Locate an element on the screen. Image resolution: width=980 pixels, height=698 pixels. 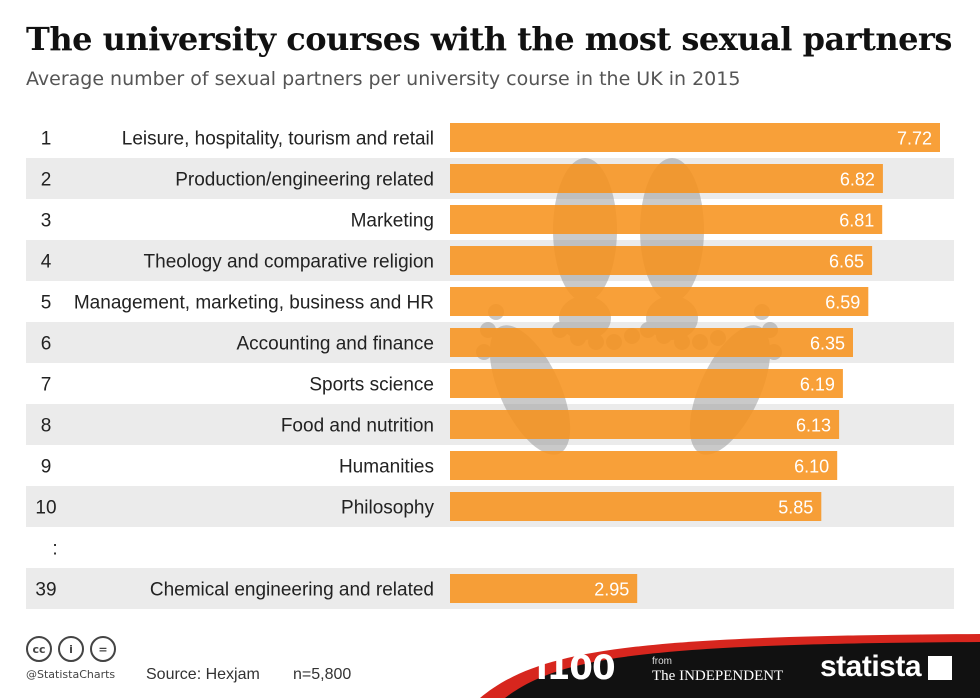
value-label: 6.13 is located at coordinates (813, 426).